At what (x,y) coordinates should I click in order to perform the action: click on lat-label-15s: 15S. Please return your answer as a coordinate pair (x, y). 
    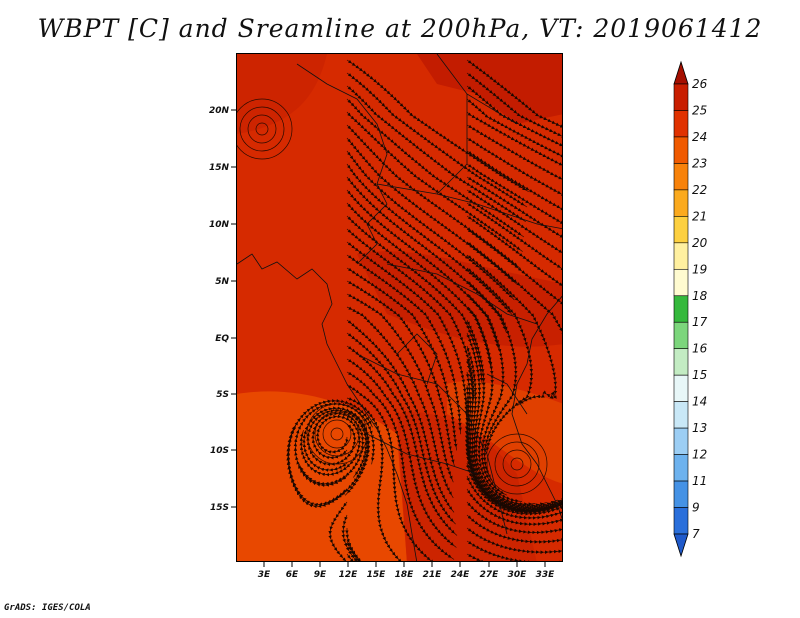
    Looking at the image, I should click on (219, 508).